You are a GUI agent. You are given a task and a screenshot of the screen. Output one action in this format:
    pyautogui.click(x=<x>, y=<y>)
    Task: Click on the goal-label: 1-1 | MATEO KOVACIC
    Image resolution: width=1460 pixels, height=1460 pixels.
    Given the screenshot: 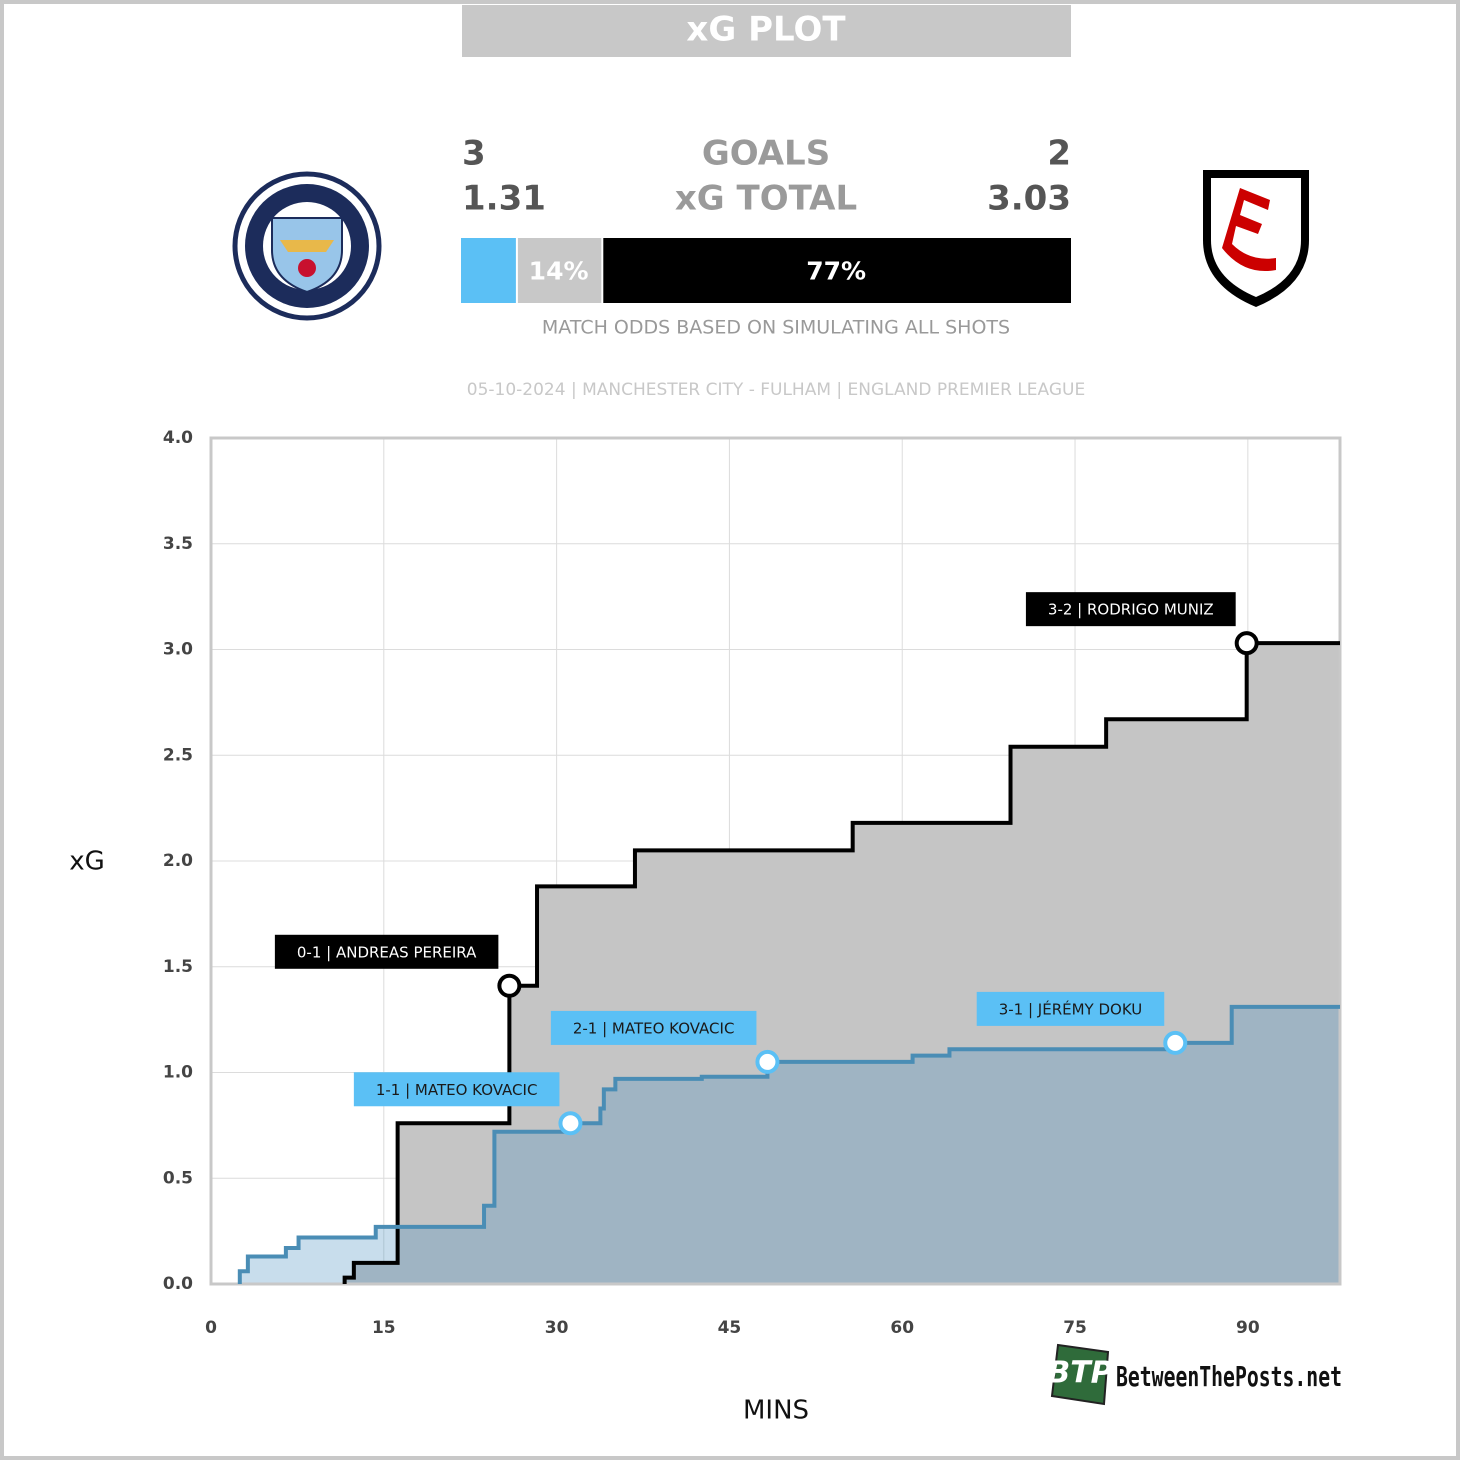 What is the action you would take?
    pyautogui.click(x=457, y=1090)
    